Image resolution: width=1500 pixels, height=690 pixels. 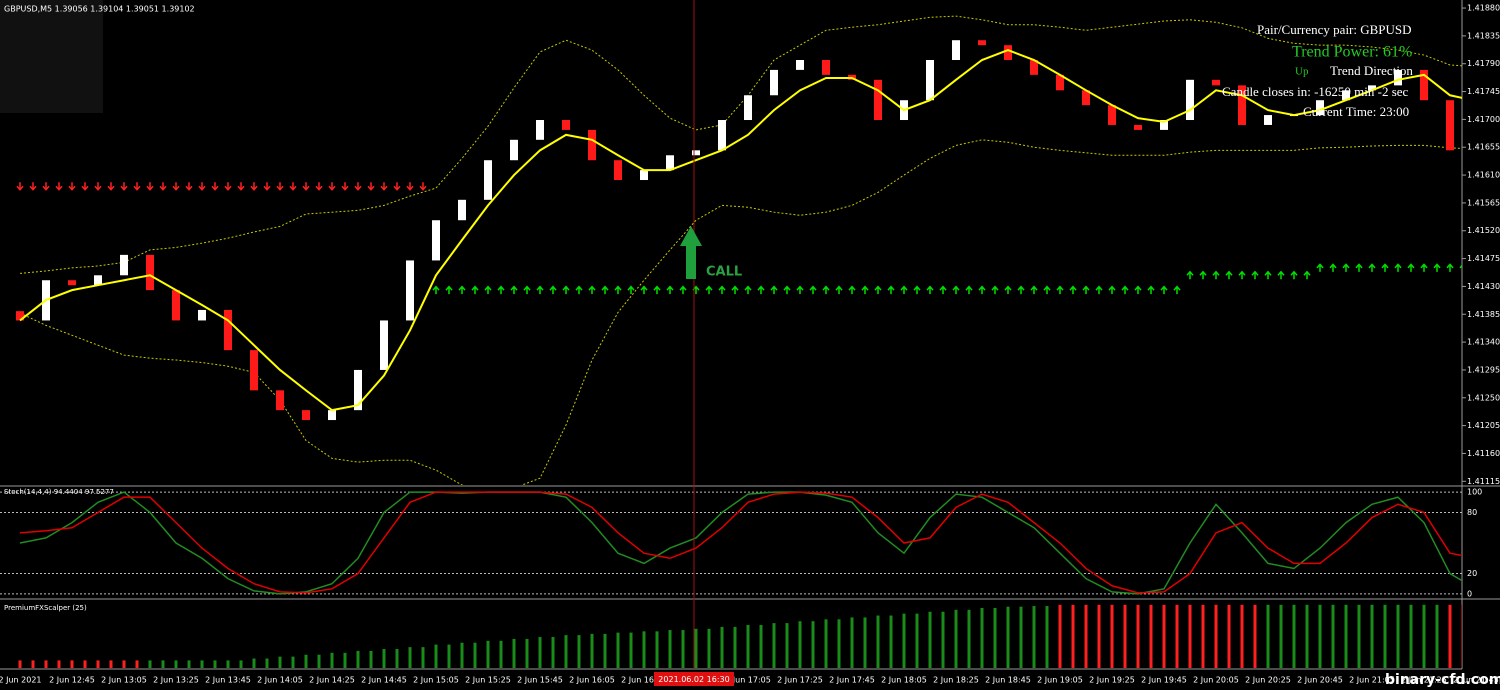 I want to click on x-tick-label: 2 Jun 17:25, so click(x=800, y=680).